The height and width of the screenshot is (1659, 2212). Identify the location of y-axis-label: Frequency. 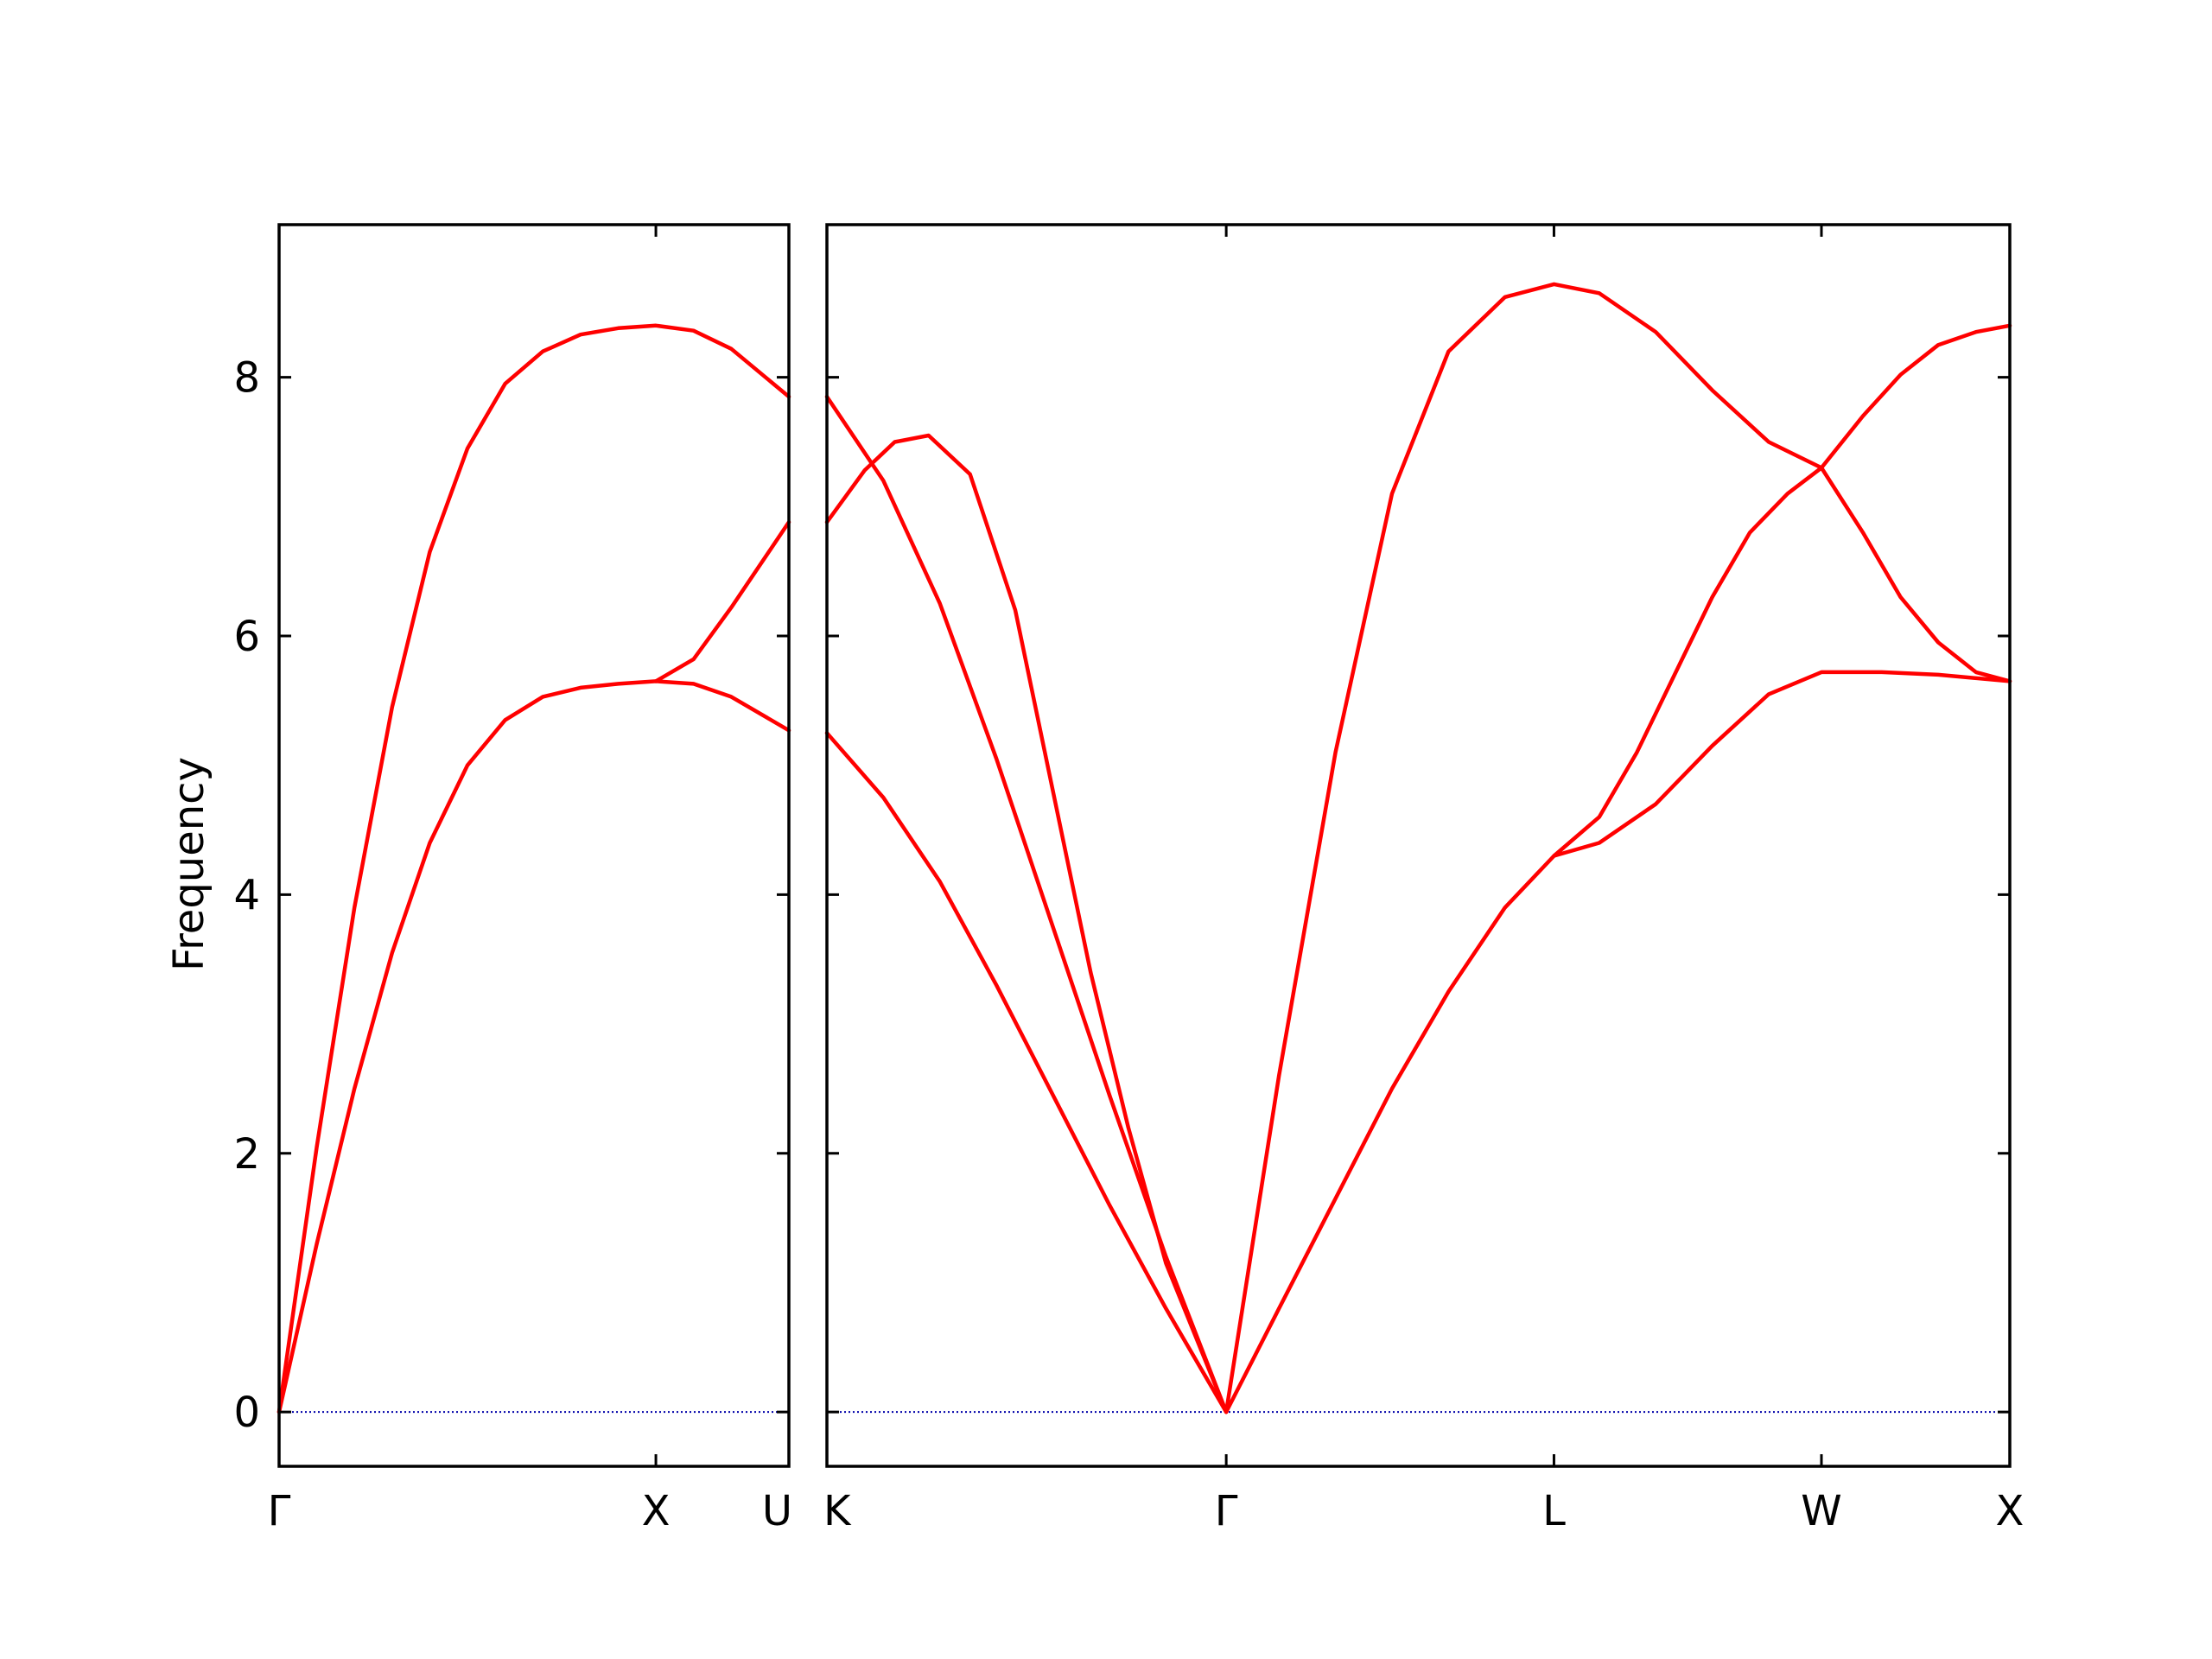
(189, 864).